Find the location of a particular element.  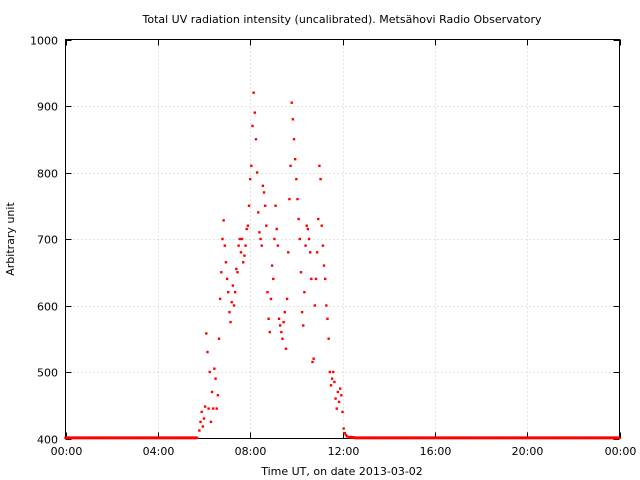

y-tick-label: 900 is located at coordinates (47, 107).